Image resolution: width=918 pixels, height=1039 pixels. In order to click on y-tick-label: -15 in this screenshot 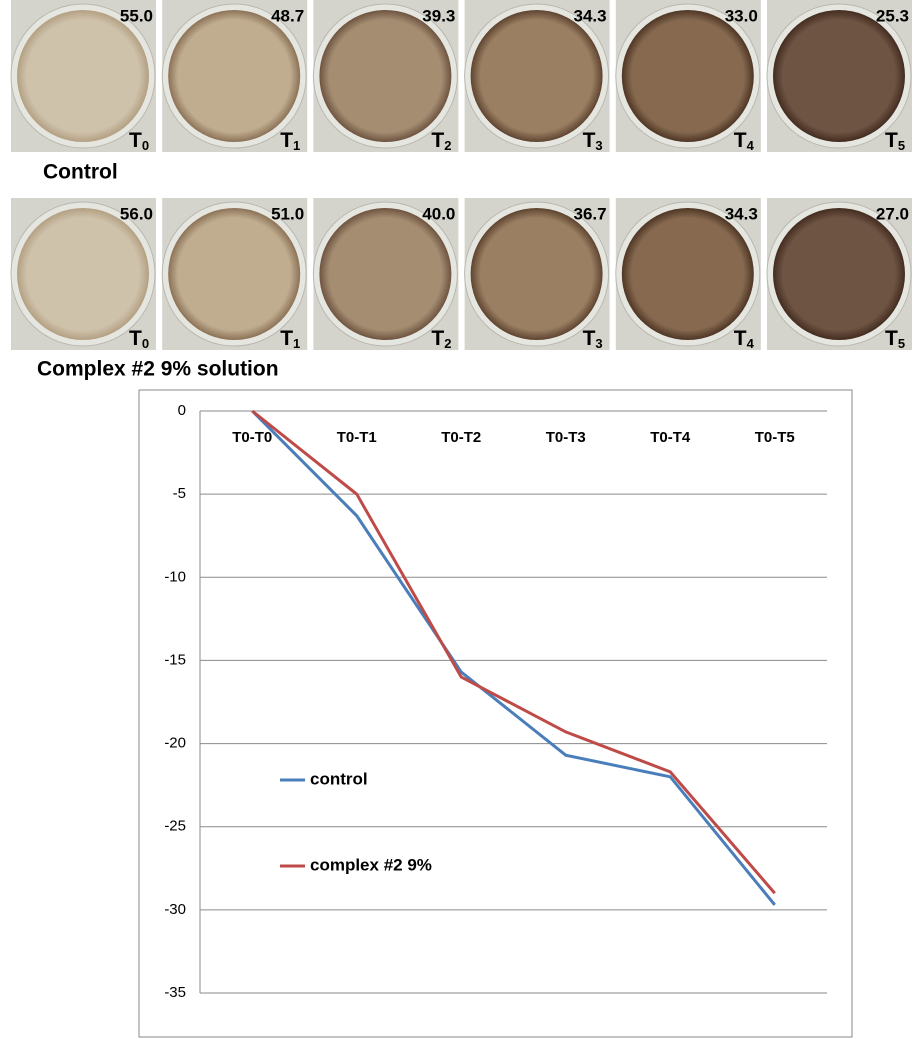, I will do `click(175, 659)`.